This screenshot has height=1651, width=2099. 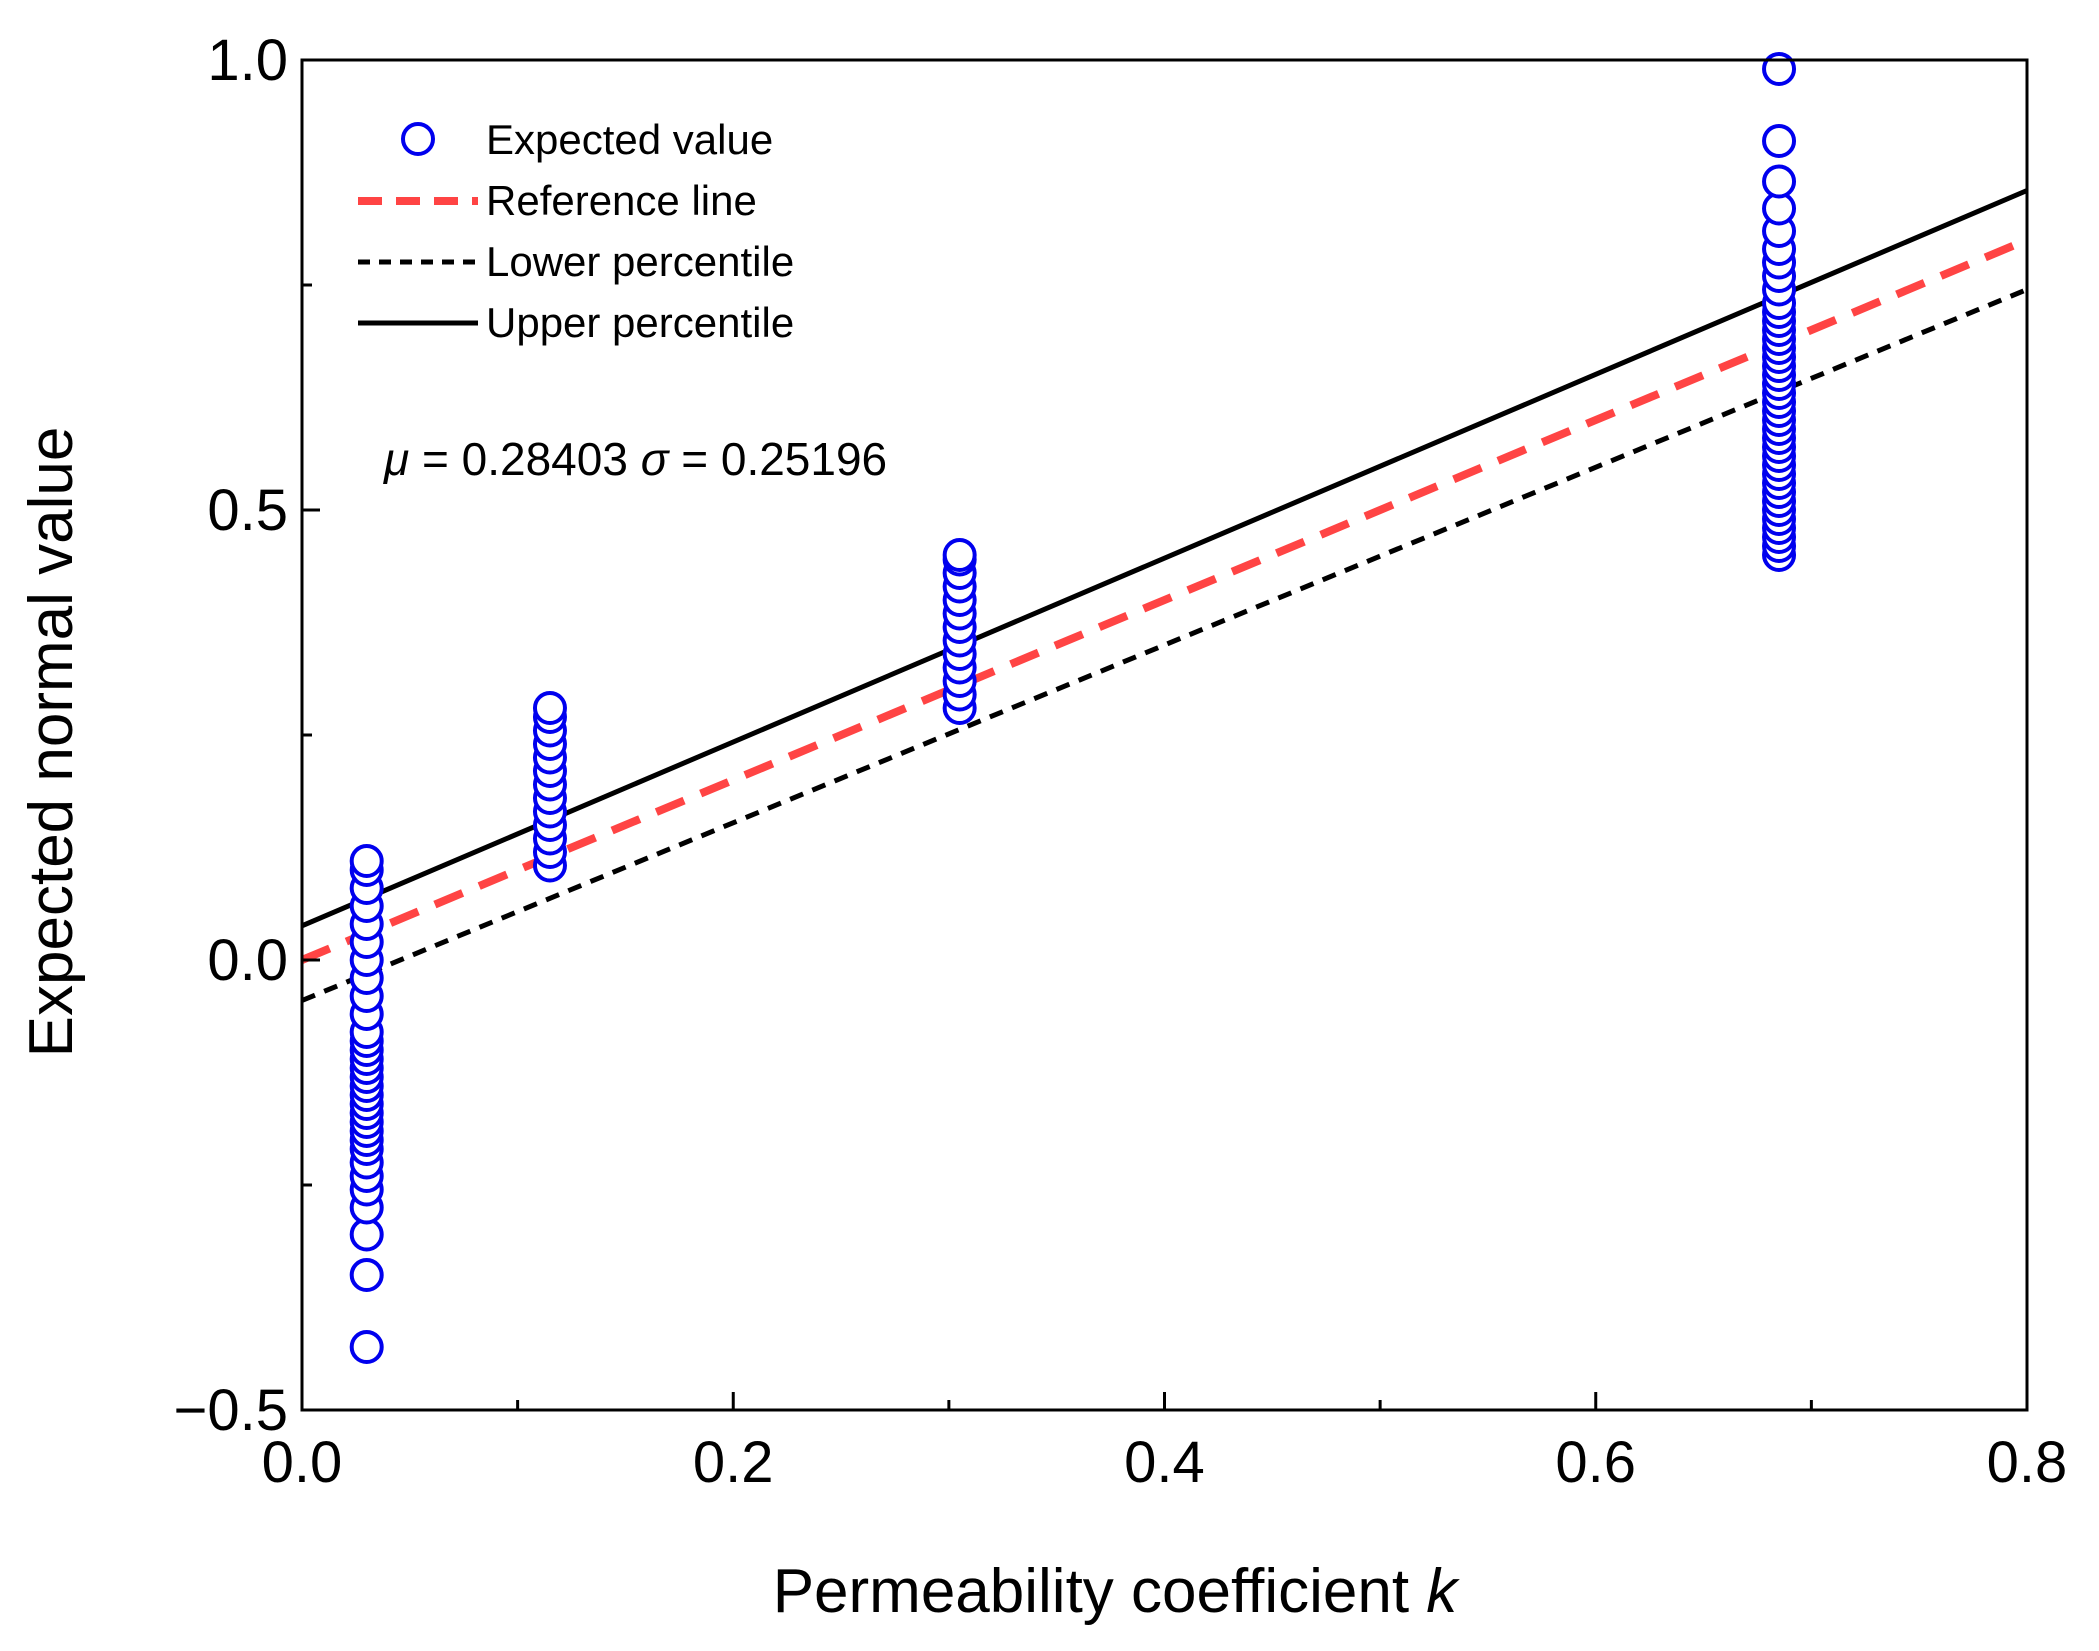 What do you see at coordinates (640, 261) in the screenshot?
I see `legend-label-lower-percentile: Lower percentile` at bounding box center [640, 261].